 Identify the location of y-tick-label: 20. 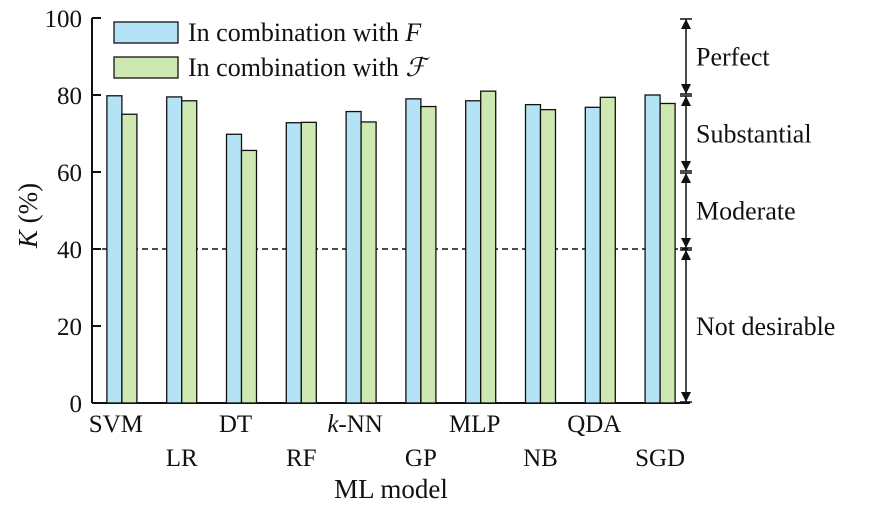
(69, 327).